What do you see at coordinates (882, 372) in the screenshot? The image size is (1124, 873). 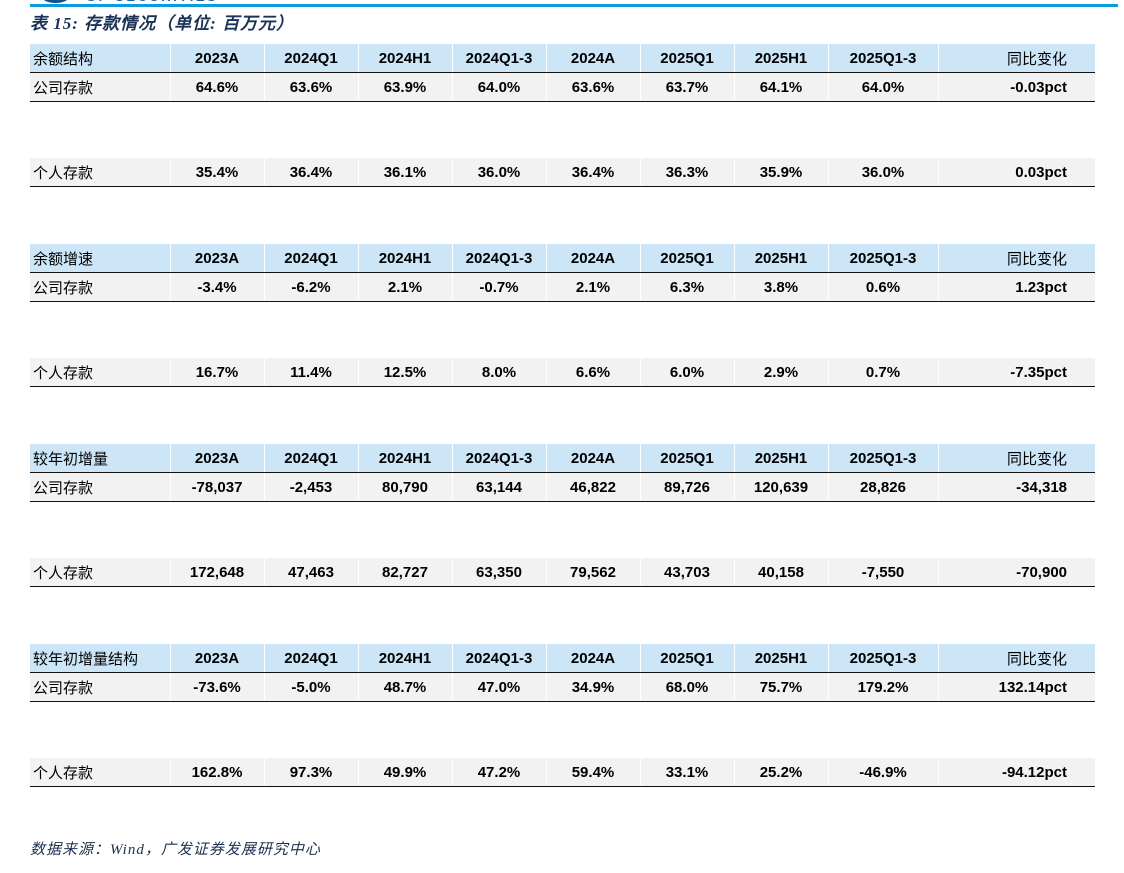 I see `value-cell: 0.7%` at bounding box center [882, 372].